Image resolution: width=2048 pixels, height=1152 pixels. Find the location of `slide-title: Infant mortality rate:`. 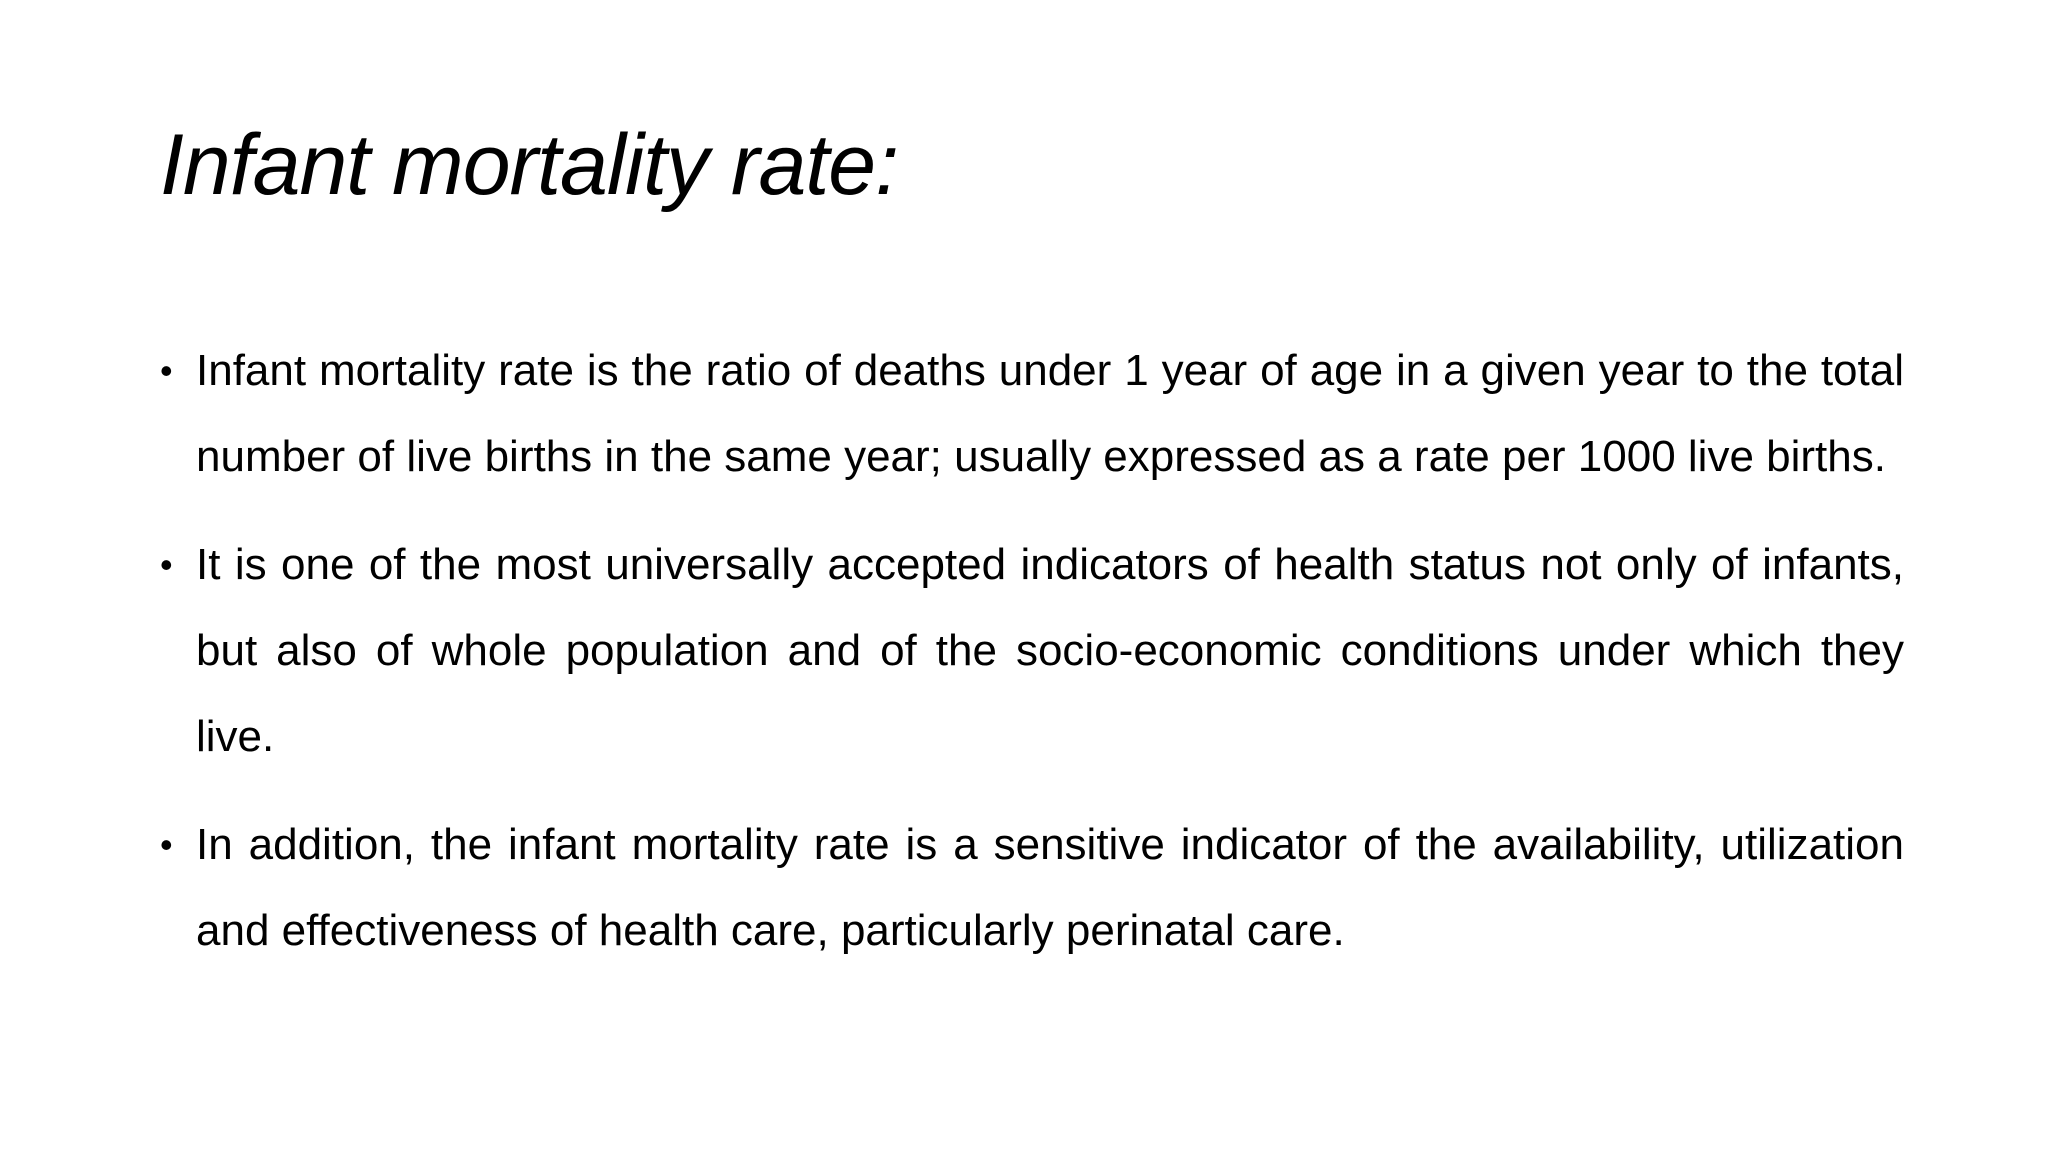

slide-title: Infant mortality rate: is located at coordinates (529, 165).